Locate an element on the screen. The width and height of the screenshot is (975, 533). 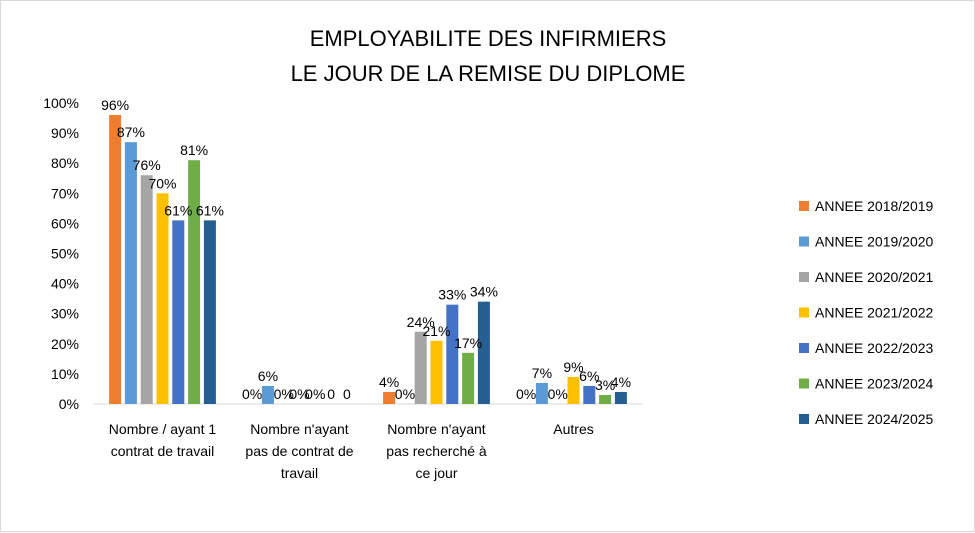
y-tick-label: 90% is located at coordinates (65, 133).